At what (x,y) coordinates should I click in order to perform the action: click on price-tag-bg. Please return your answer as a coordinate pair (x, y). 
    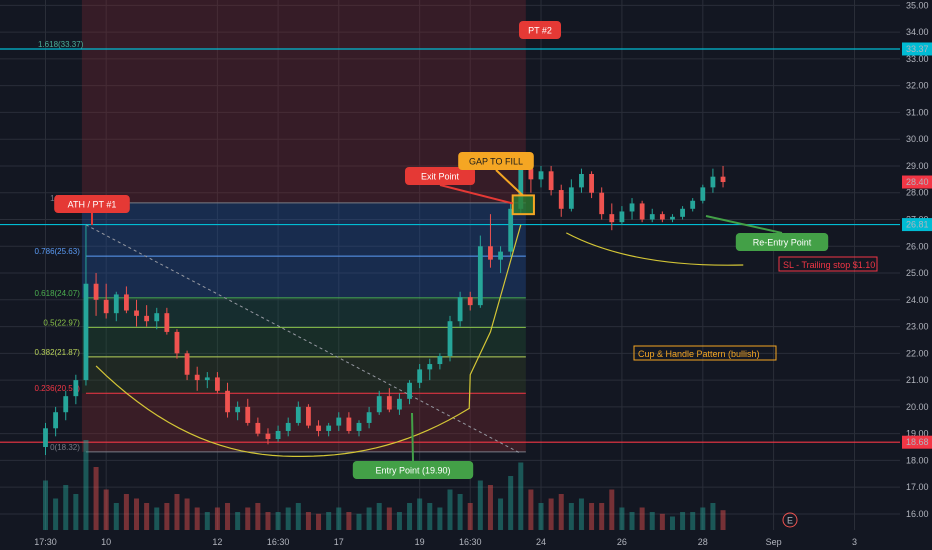
    Looking at the image, I should click on (917, 182).